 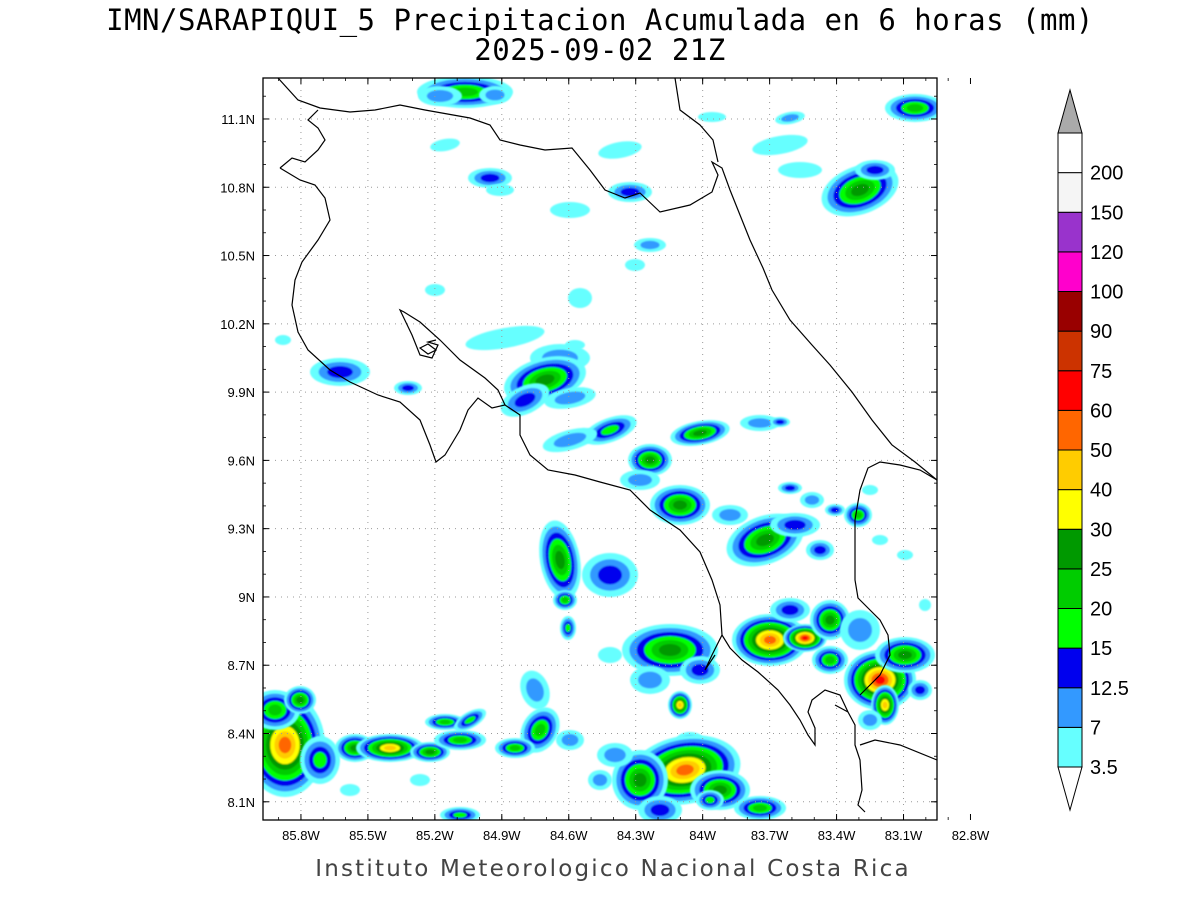 What do you see at coordinates (696, 120) in the screenshot?
I see `caribbean-north-coast` at bounding box center [696, 120].